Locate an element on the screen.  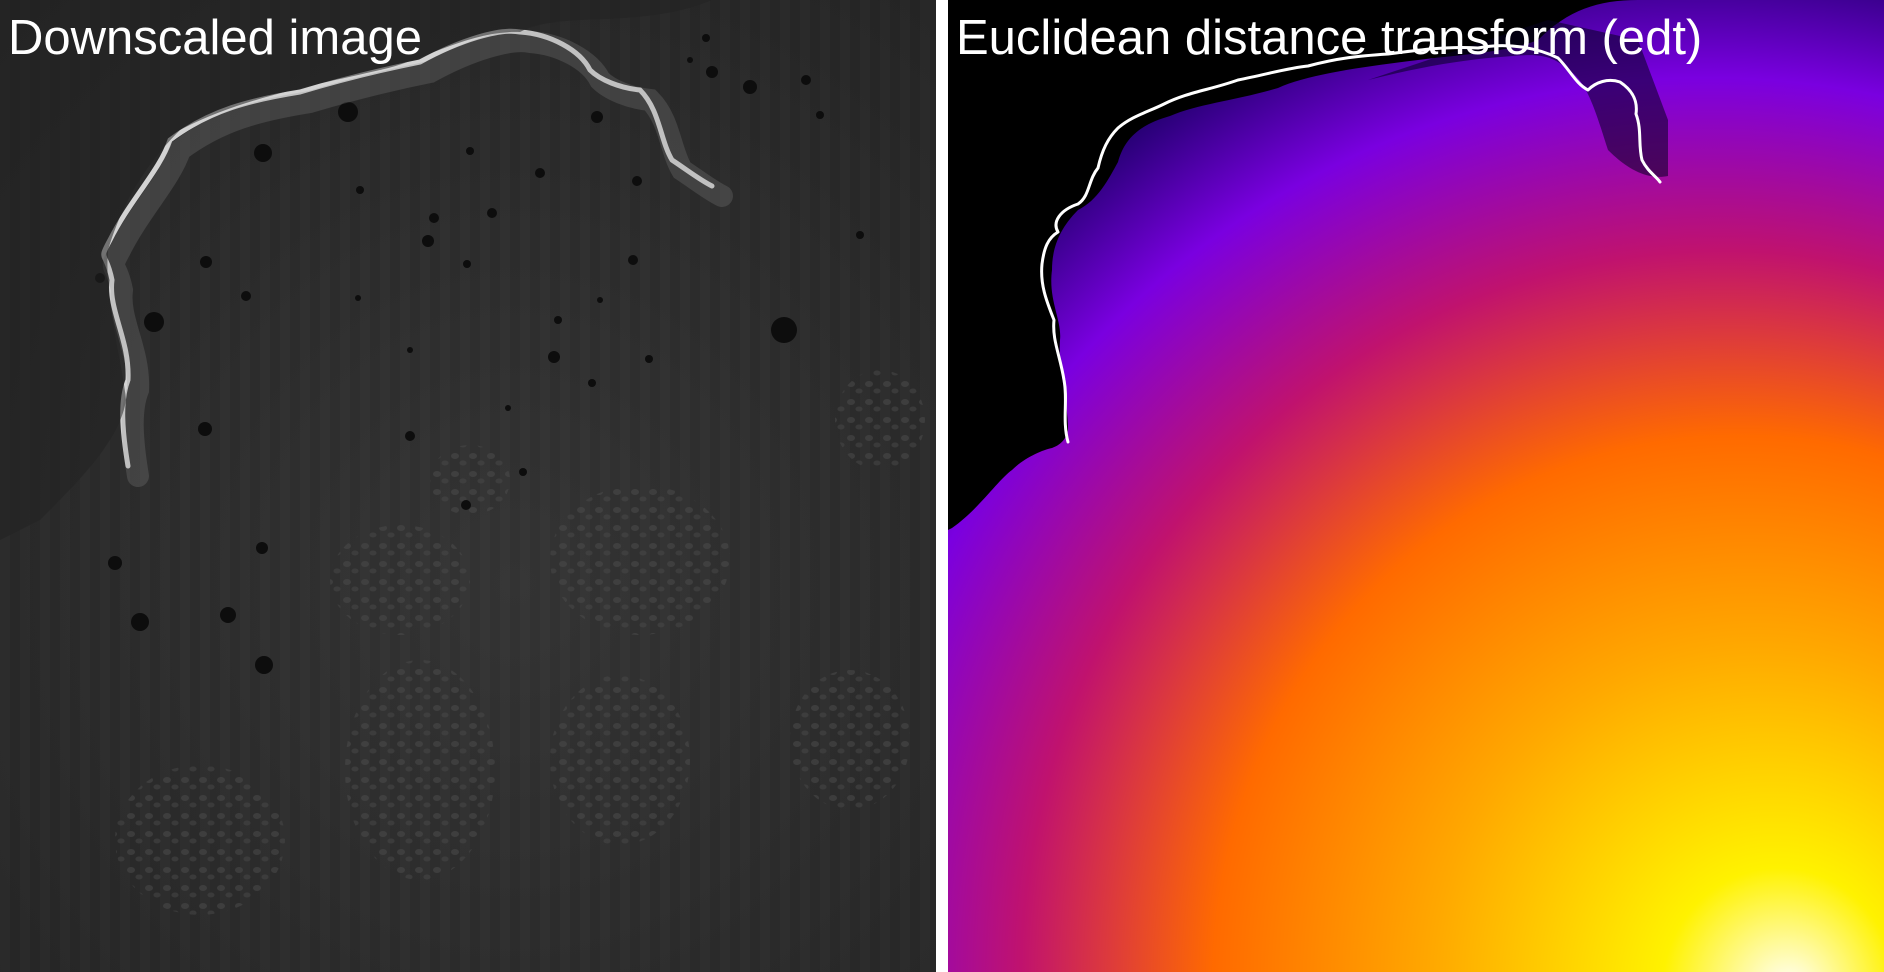
panel-title-downscaled: Downscaled image is located at coordinates (215, 38).